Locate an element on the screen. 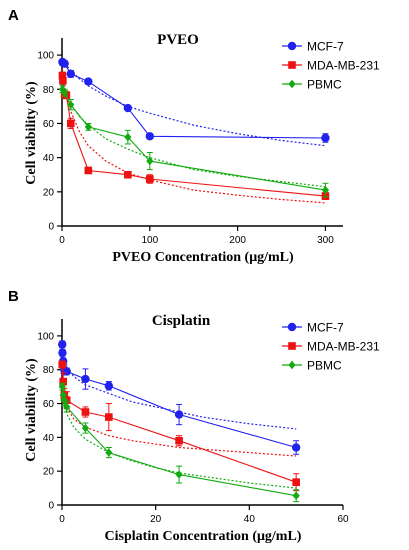 The image size is (409, 550). panel-b-title: Cisplatin is located at coordinates (181, 321).